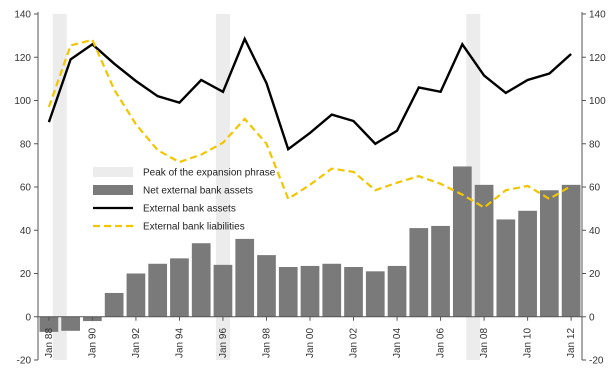 Image resolution: width=612 pixels, height=376 pixels. Describe the element at coordinates (484, 343) in the screenshot. I see `x-tick-label: Jan 08` at that location.